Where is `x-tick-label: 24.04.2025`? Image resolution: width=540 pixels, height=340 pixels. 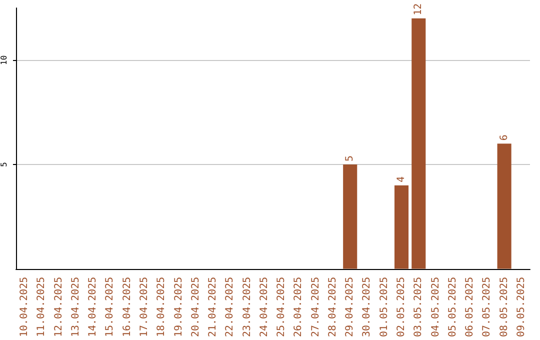 x-tick-label: 24.04.2025 is located at coordinates (264, 307).